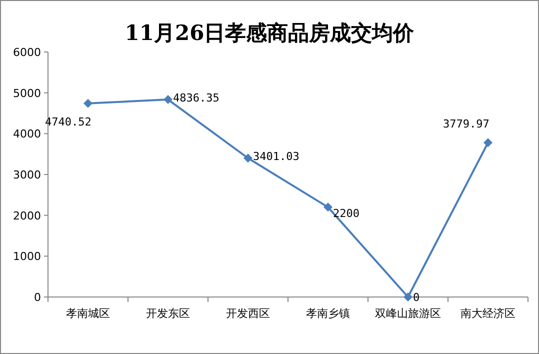 This screenshot has width=539, height=354. I want to click on y-tick-label: 0, so click(37, 297).